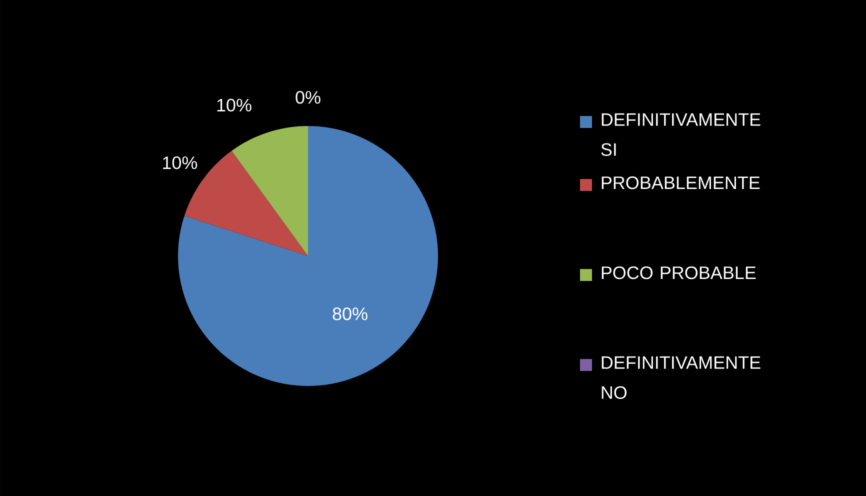 The width and height of the screenshot is (866, 496). What do you see at coordinates (681, 377) in the screenshot?
I see `legend-label: DEFINITIVAMENTE NO` at bounding box center [681, 377].